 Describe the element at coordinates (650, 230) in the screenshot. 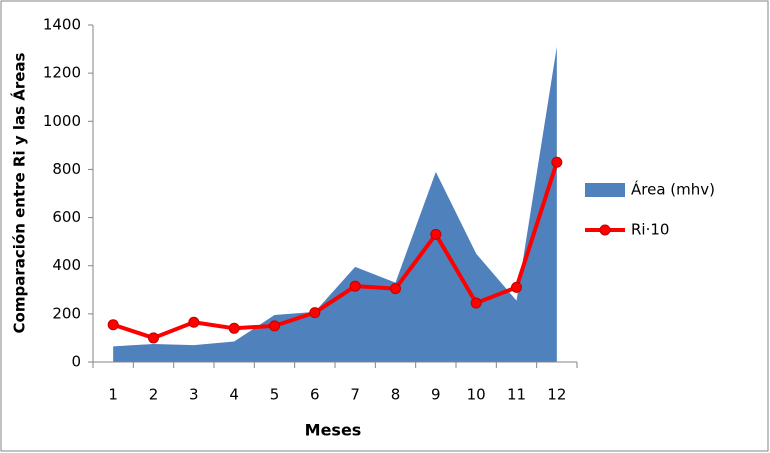

I see `legend-label: Ri·10` at that location.